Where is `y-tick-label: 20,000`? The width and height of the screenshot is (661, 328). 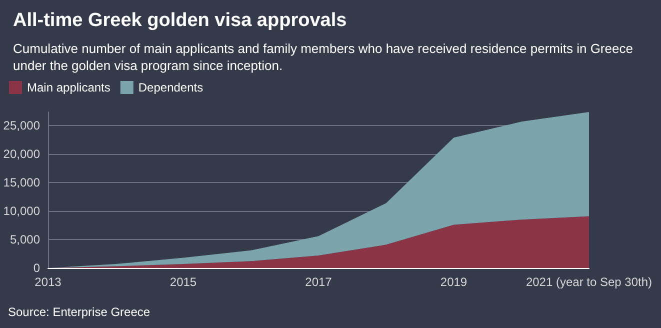 y-tick-label: 20,000 is located at coordinates (21, 154).